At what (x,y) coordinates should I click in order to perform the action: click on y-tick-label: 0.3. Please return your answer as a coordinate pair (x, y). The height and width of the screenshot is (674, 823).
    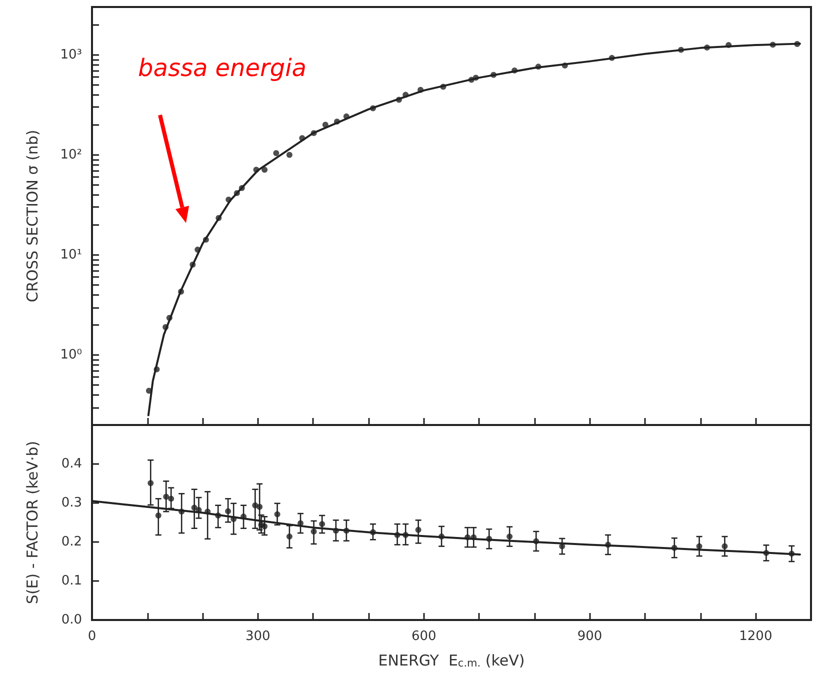
    Looking at the image, I should click on (71, 503).